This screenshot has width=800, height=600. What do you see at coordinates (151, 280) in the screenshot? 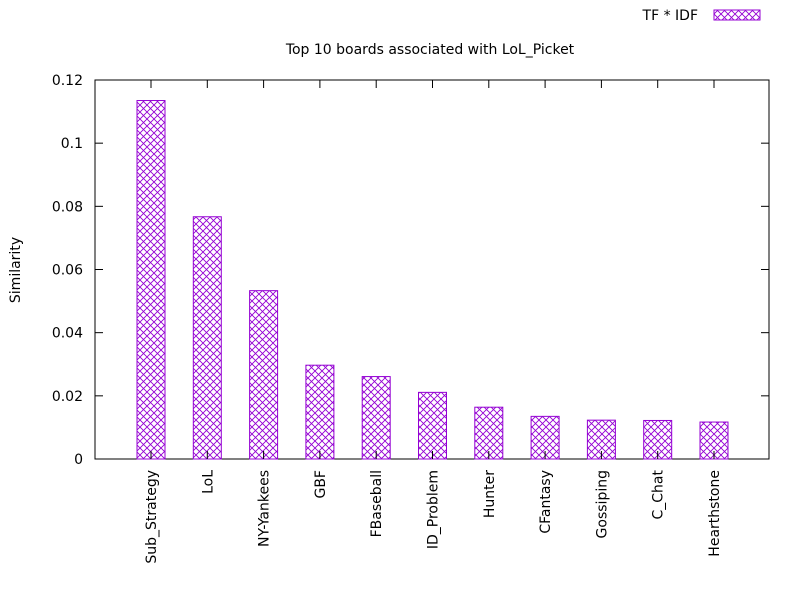
I see `bar-sub-strategy` at bounding box center [151, 280].